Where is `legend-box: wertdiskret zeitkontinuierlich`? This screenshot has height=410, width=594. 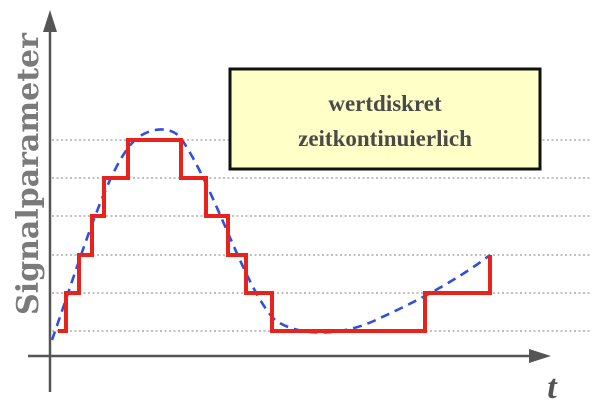
legend-box: wertdiskret zeitkontinuierlich is located at coordinates (385, 119).